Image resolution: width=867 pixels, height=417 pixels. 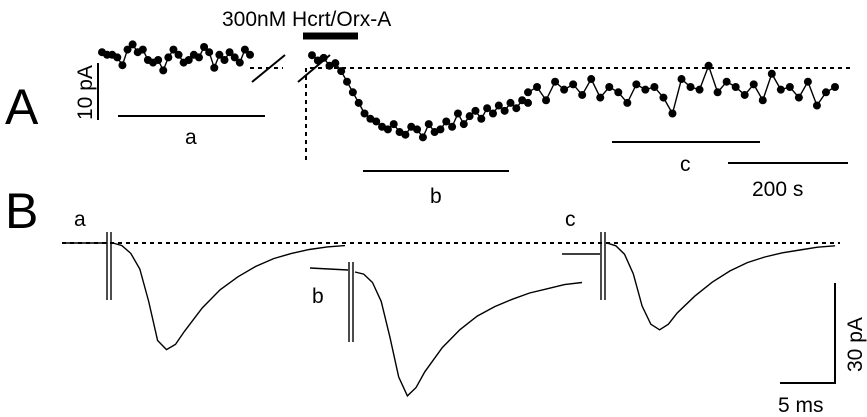 What do you see at coordinates (109, 266) in the screenshot?
I see `stim-artifact-a` at bounding box center [109, 266].